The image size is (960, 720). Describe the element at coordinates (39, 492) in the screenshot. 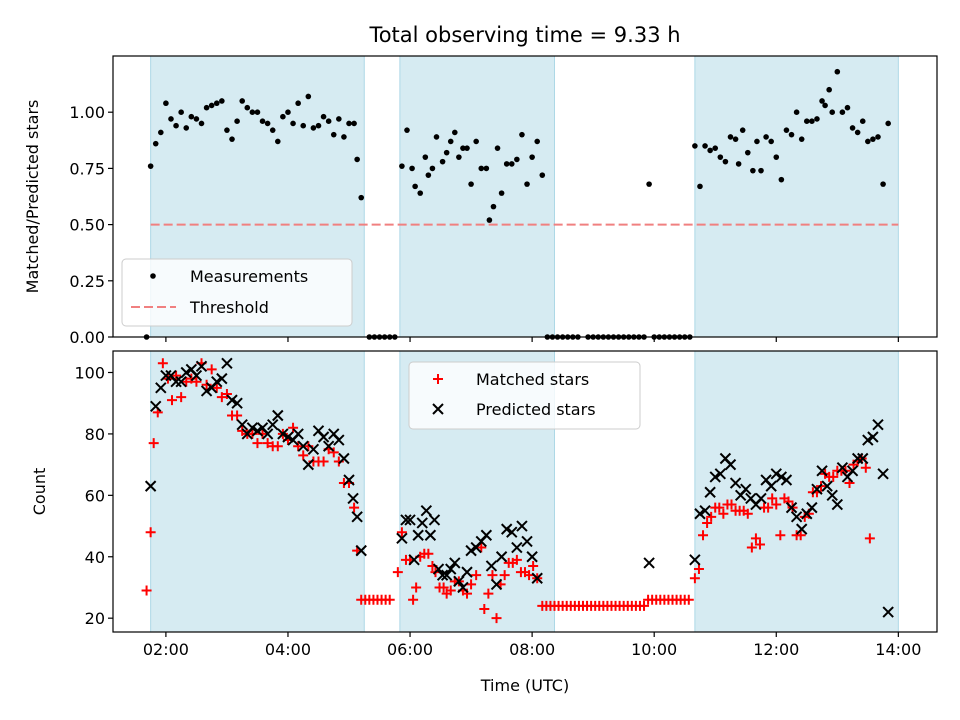

I see `y-axis-label: Count` at that location.